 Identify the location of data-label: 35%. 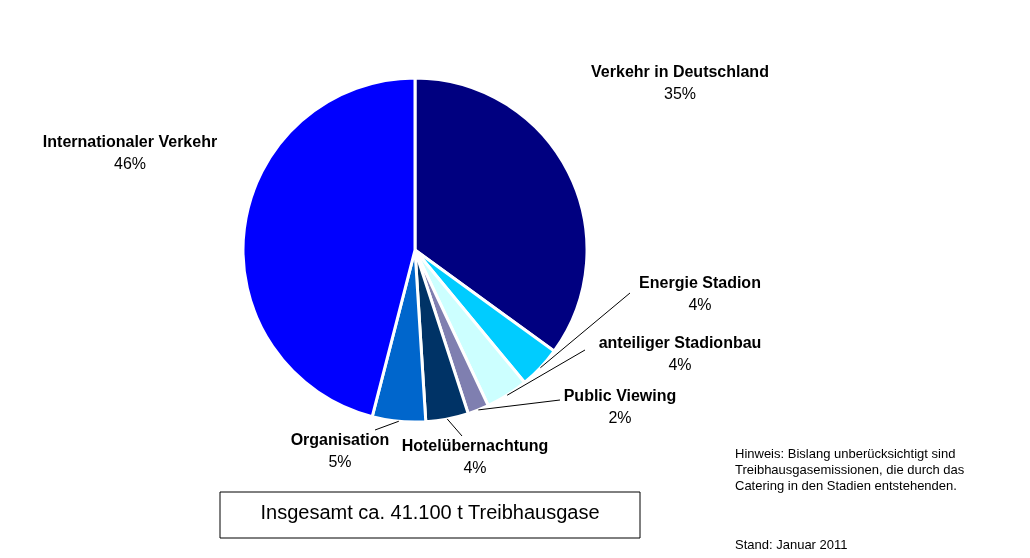
(680, 93).